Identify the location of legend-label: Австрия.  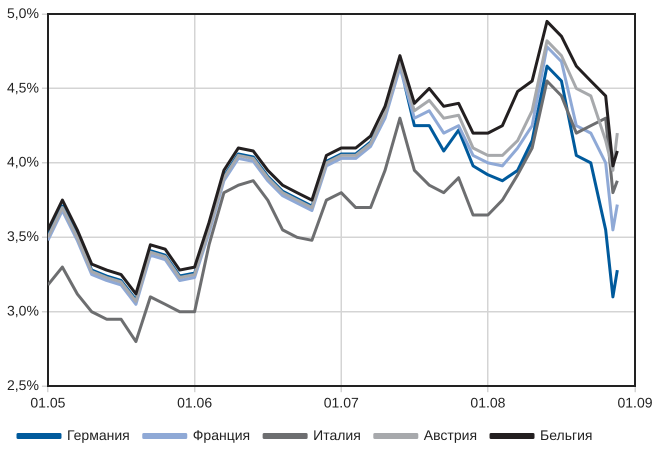
(451, 434).